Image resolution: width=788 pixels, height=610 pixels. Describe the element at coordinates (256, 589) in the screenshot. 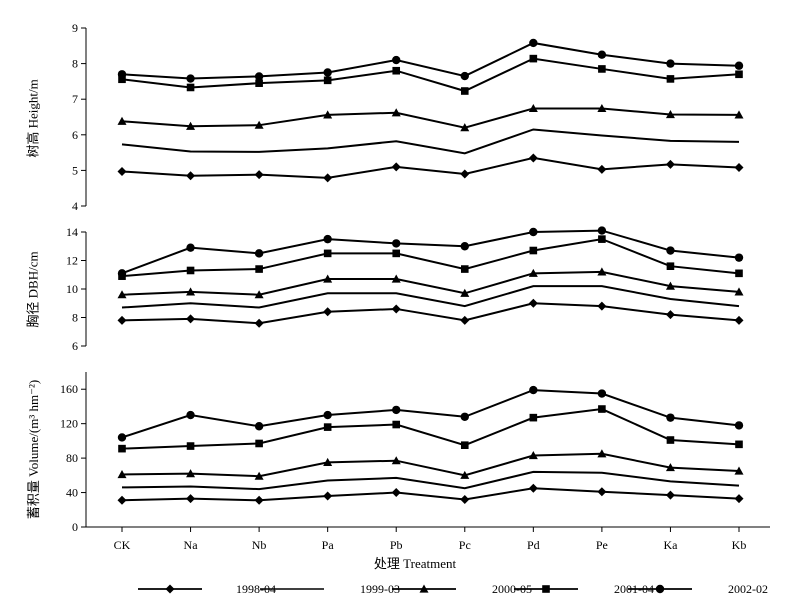

I see `legend-label: 1998-04` at that location.